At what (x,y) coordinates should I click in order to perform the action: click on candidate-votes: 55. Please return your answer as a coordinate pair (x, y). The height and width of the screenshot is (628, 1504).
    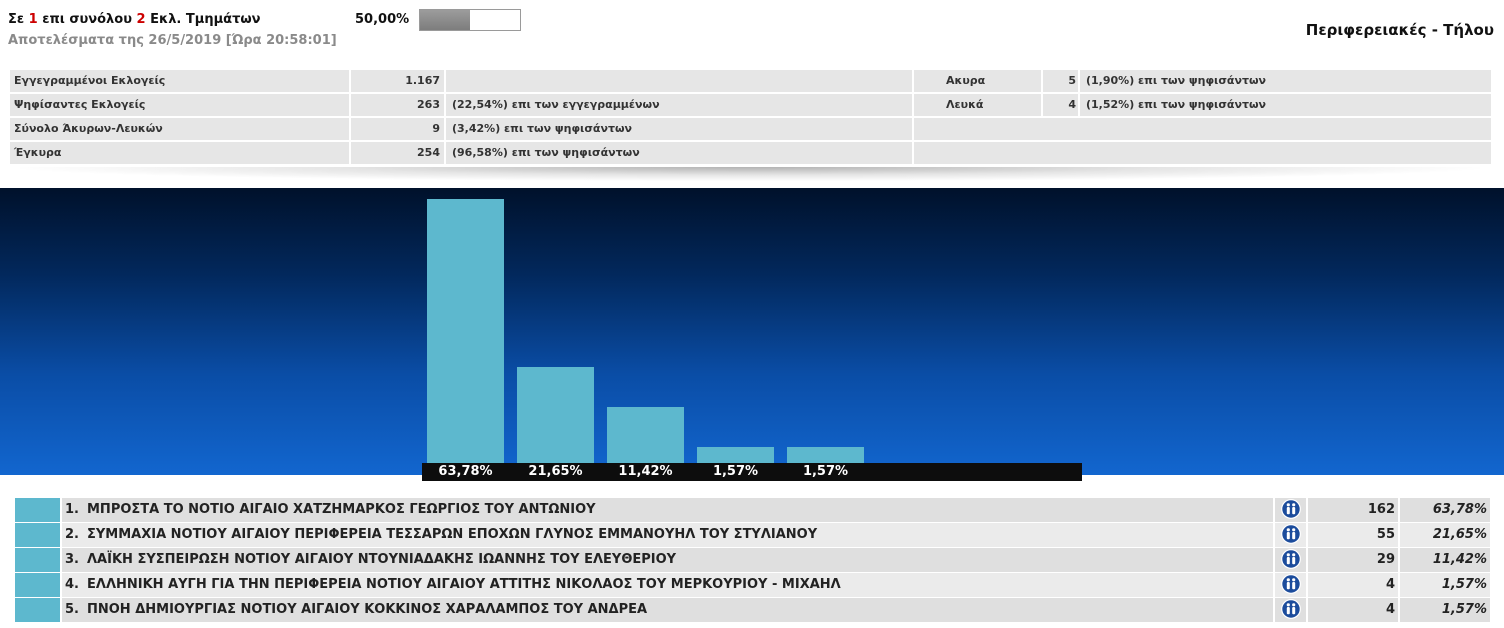
    Looking at the image, I should click on (1353, 535).